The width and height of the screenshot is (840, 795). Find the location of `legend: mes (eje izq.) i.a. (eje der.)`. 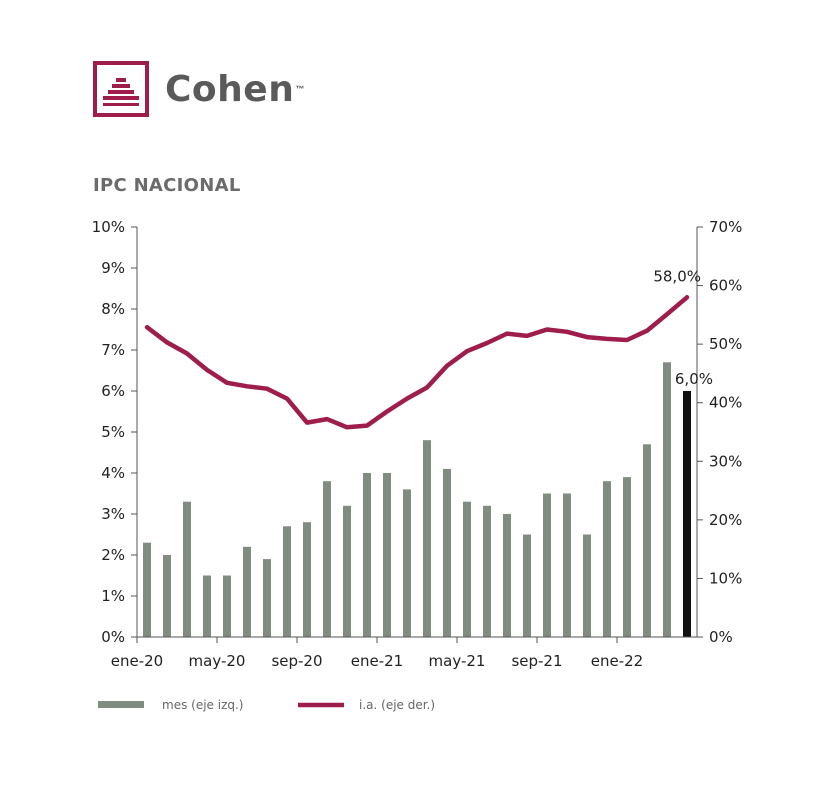

legend: mes (eje izq.) i.a. (eje der.) is located at coordinates (266, 705).